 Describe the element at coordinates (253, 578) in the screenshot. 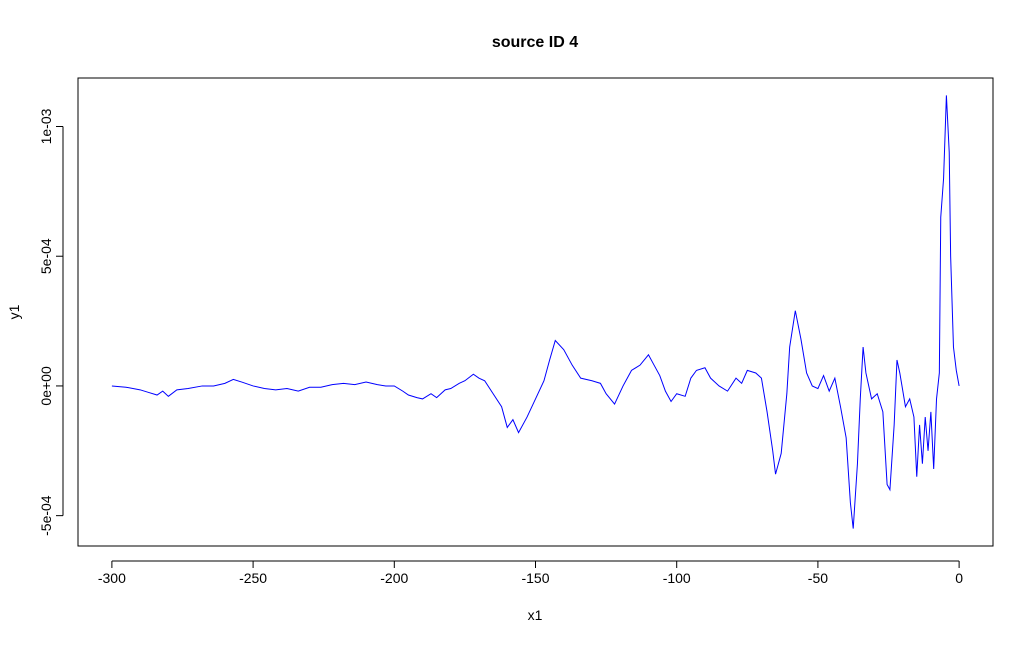

I see `x-tick-label: -250` at that location.